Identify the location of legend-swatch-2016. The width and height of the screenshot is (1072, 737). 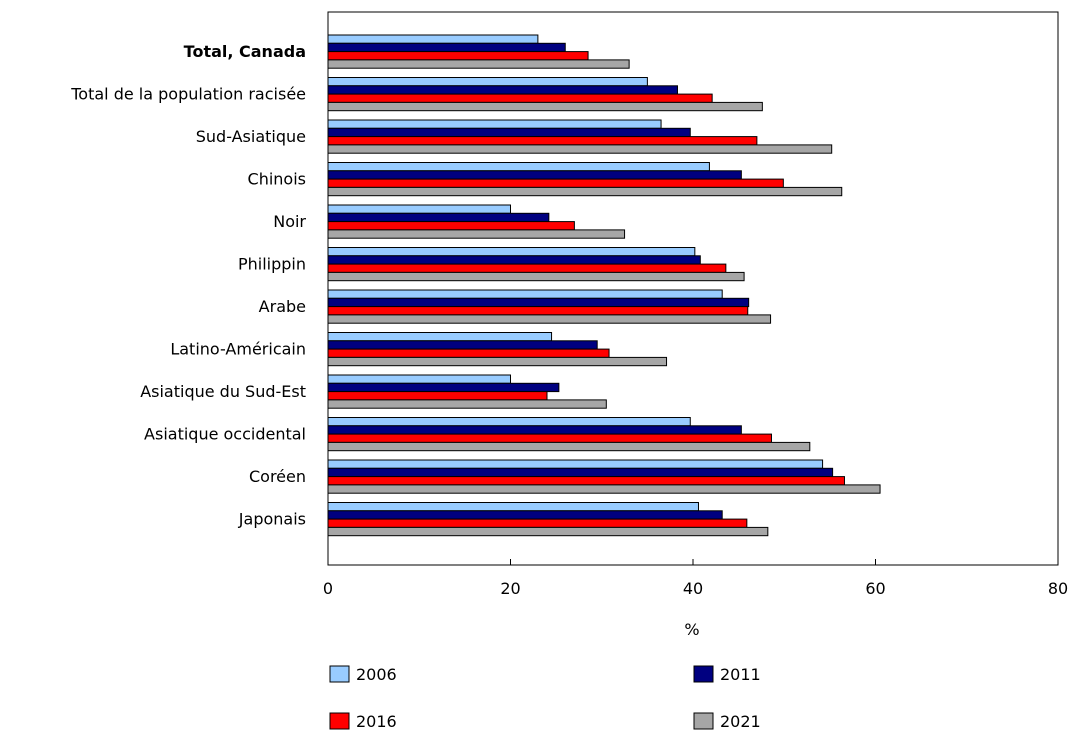
(339, 721).